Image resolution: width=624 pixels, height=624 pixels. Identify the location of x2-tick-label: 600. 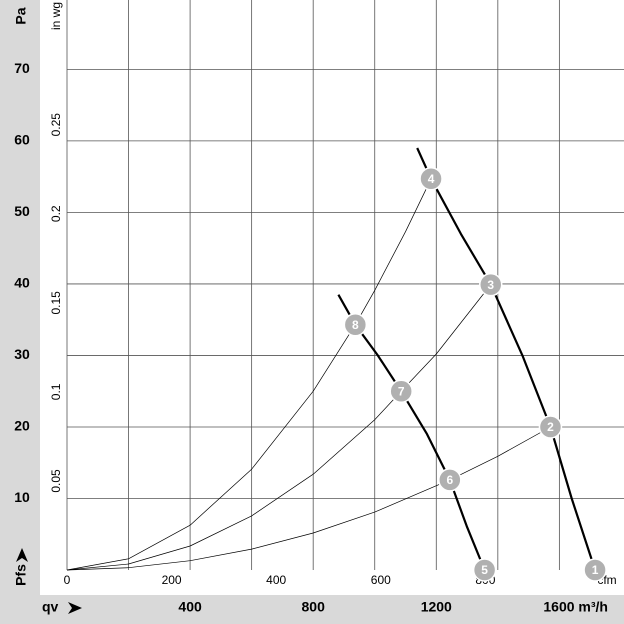
(381, 580).